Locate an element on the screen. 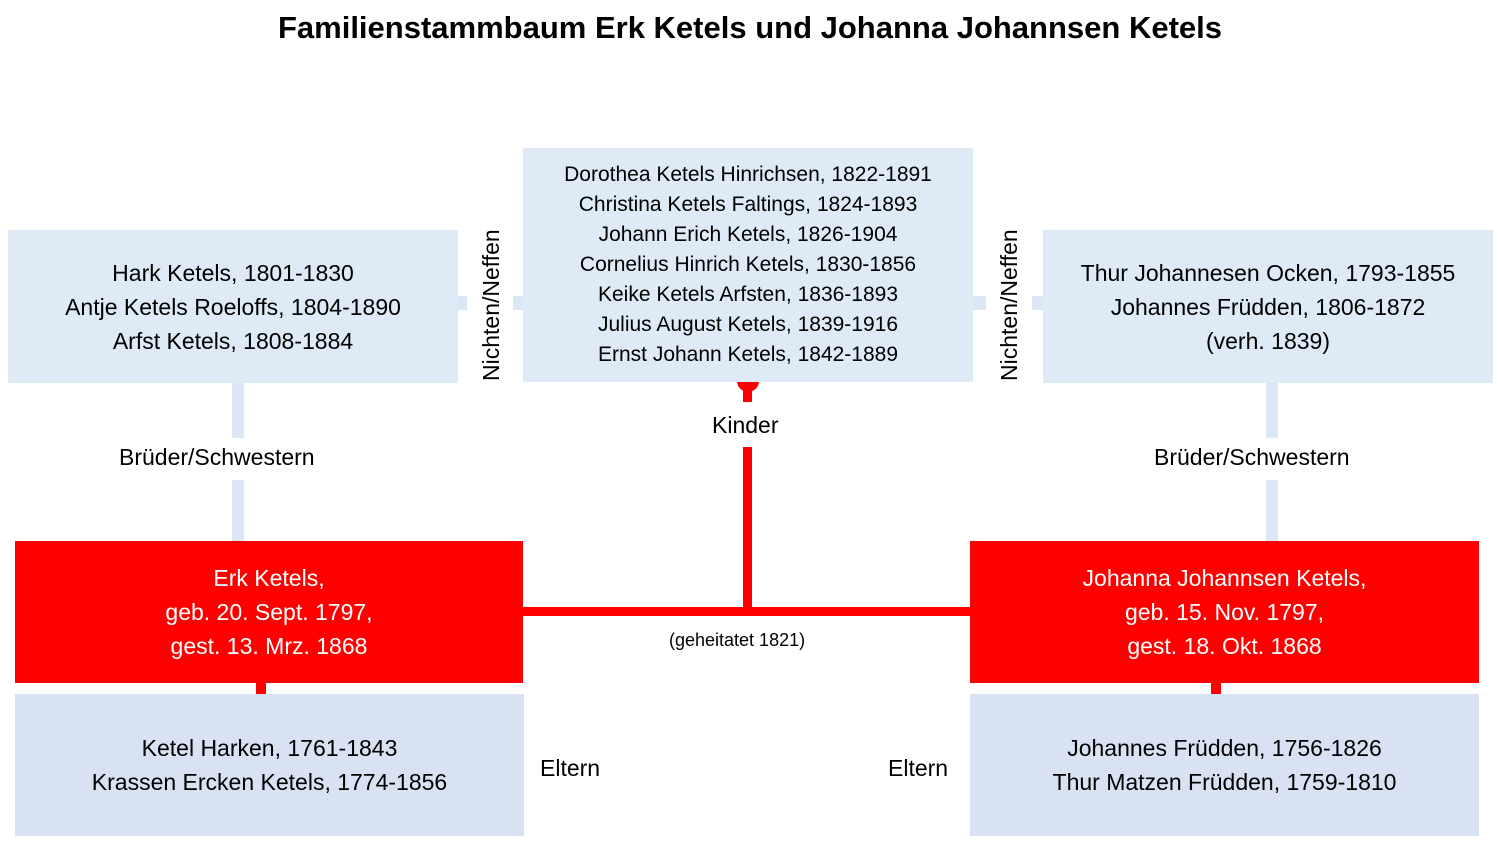 The height and width of the screenshot is (843, 1500). parent-name: Ketel Harken, 1761-1843 is located at coordinates (269, 748).